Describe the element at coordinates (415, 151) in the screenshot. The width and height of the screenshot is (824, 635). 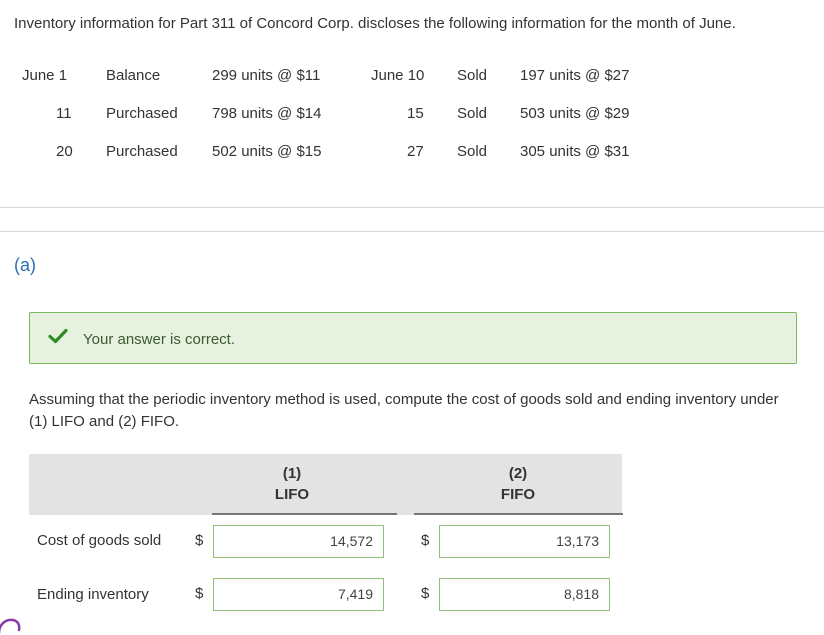
I see `sale-date: 27` at that location.